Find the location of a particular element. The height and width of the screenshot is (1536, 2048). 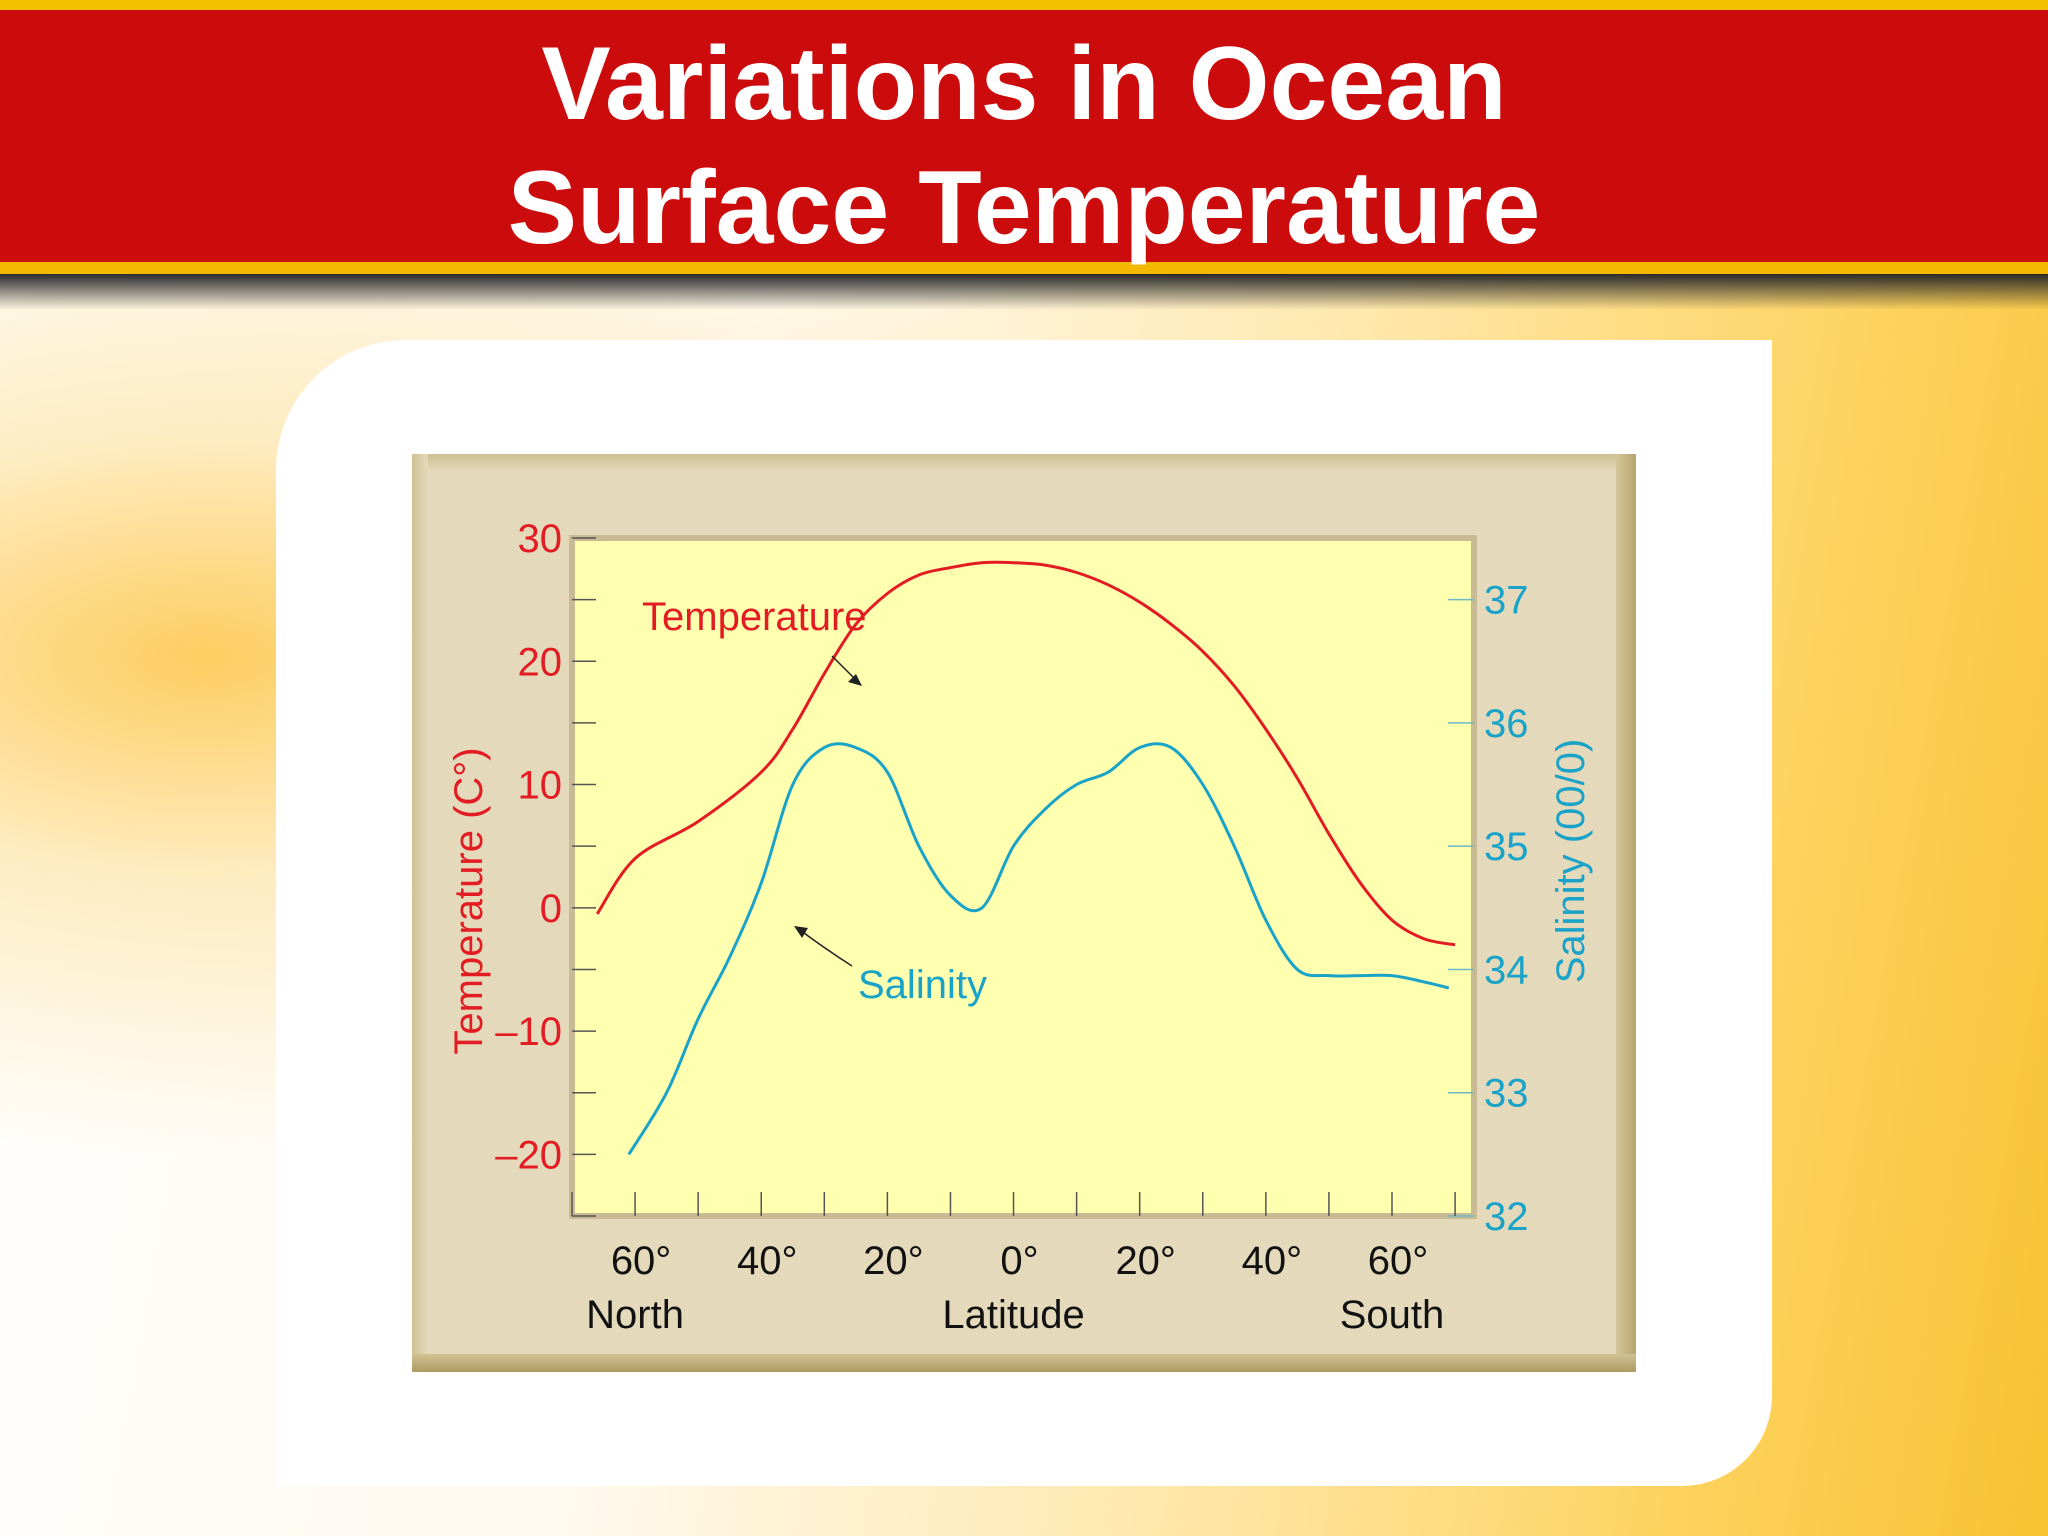

y-left-tick-label: 20 is located at coordinates (540, 662).